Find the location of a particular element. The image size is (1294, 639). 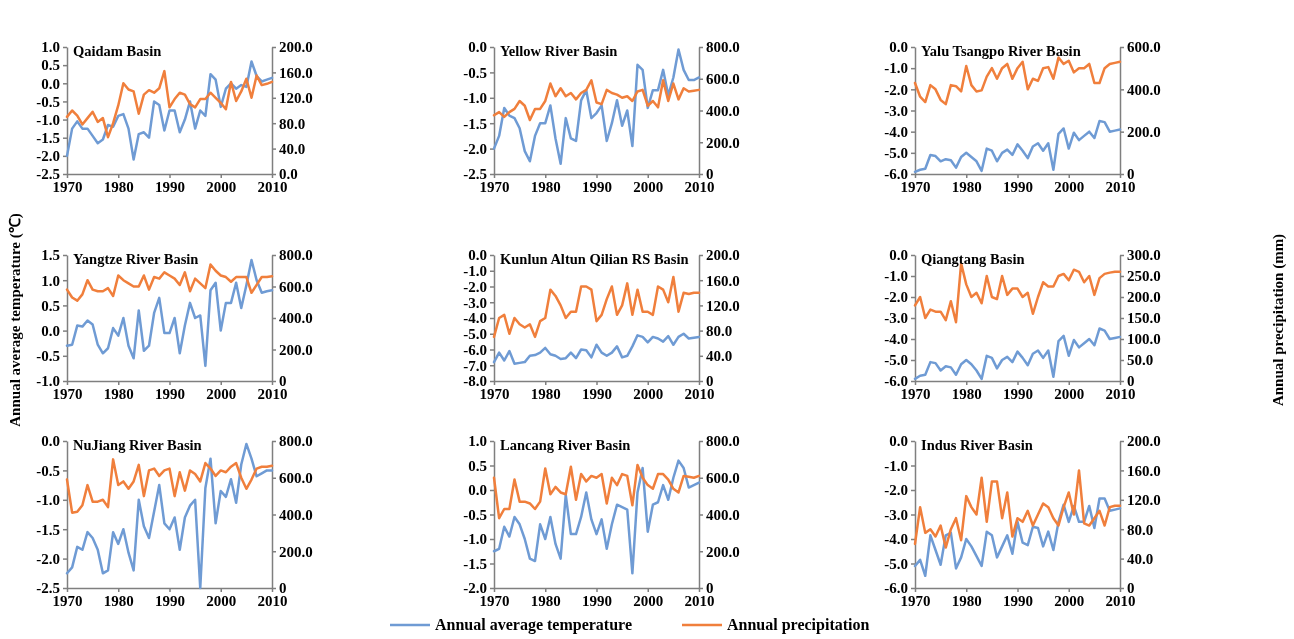

y2-tick-label: 160.0 is located at coordinates (1144, 470).